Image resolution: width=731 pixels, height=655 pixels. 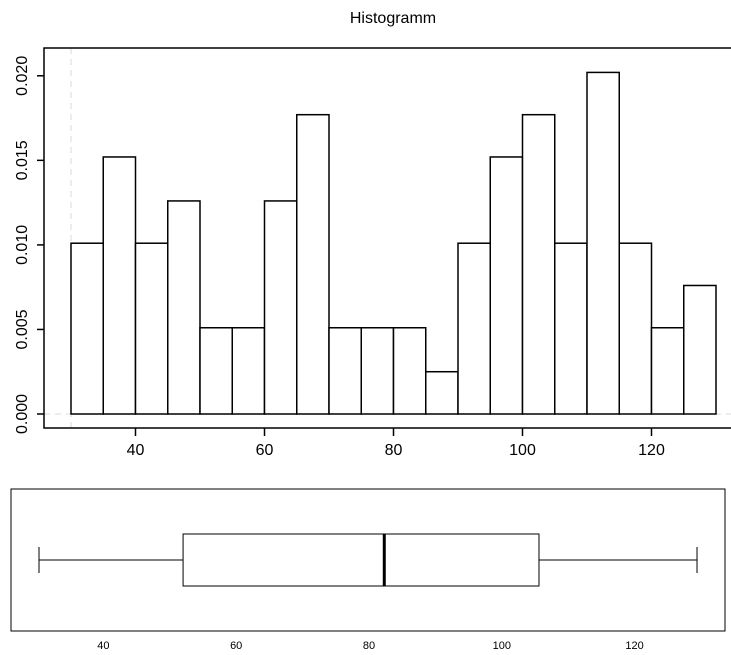 I want to click on boxplot-x-axis: 40 60 80 100 120, so click(x=370, y=646).